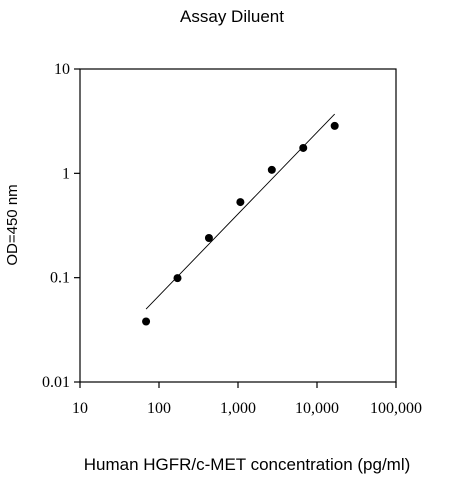 This screenshot has height=480, width=463. What do you see at coordinates (247, 464) in the screenshot?
I see `x-axis-label: Human HGFR/c-MET concentration (pg/ml)` at bounding box center [247, 464].